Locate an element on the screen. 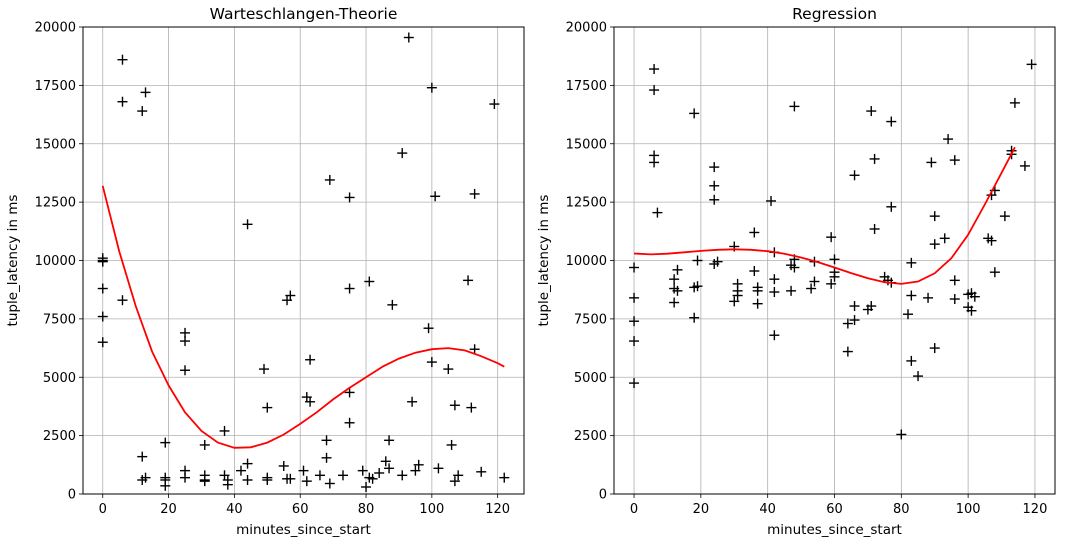 The width and height of the screenshot is (1077, 548). y-tick-label: 10000 is located at coordinates (55, 261).